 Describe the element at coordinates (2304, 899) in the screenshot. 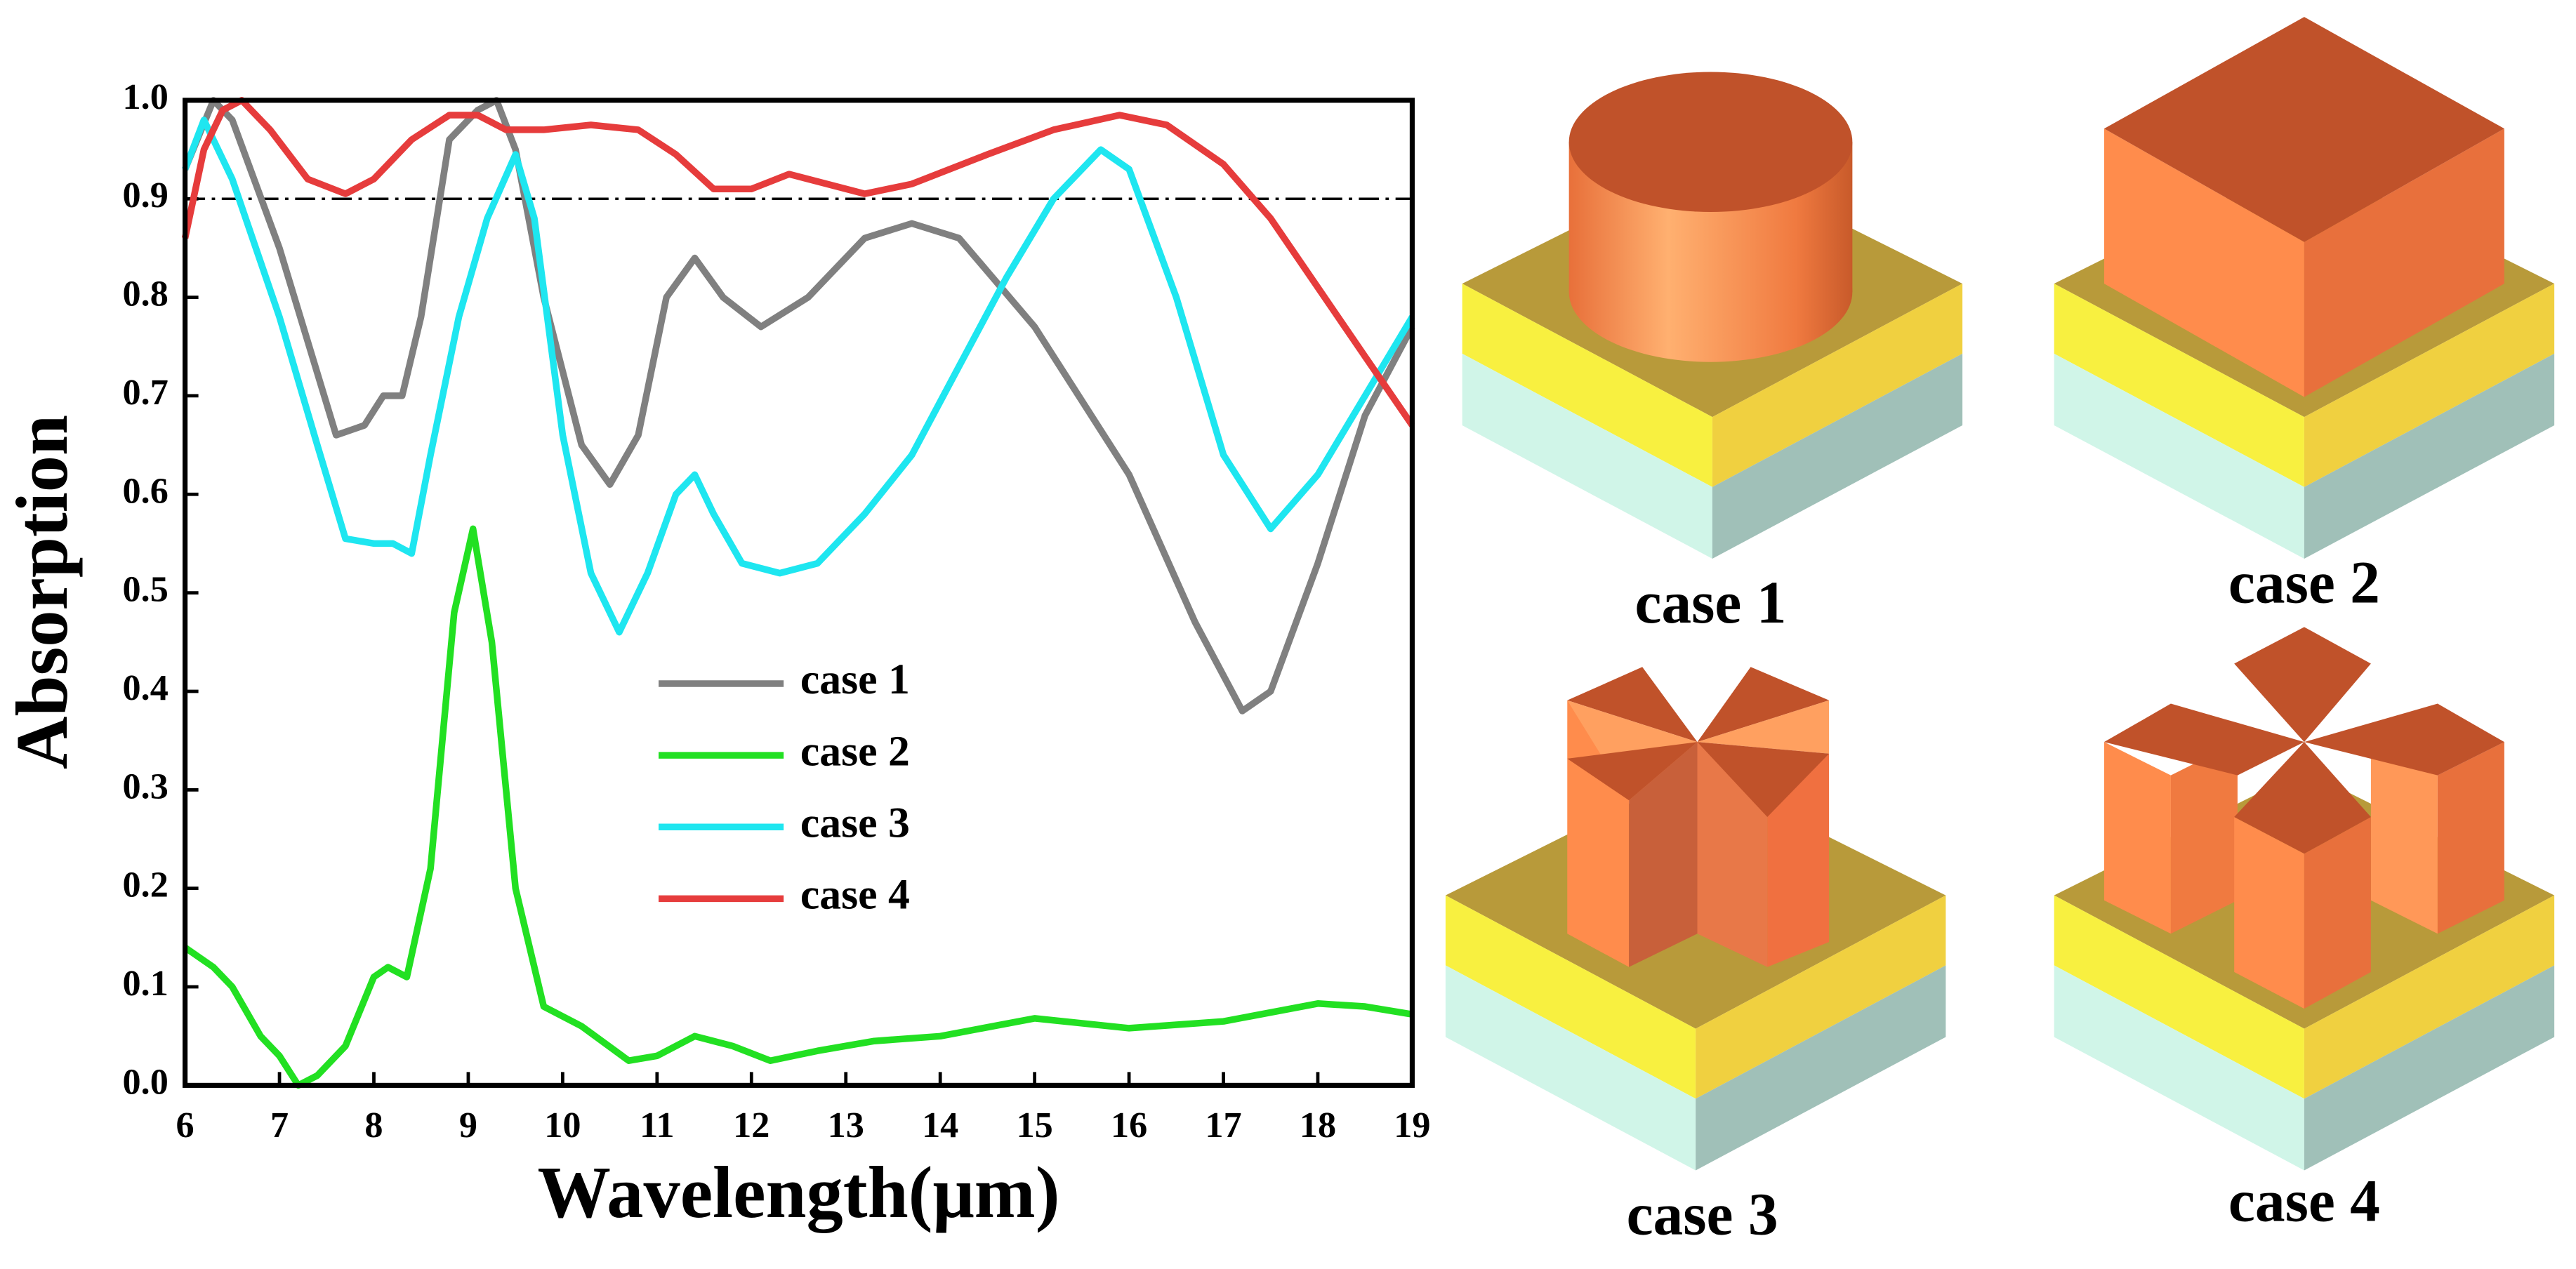

I see `case4-model` at that location.